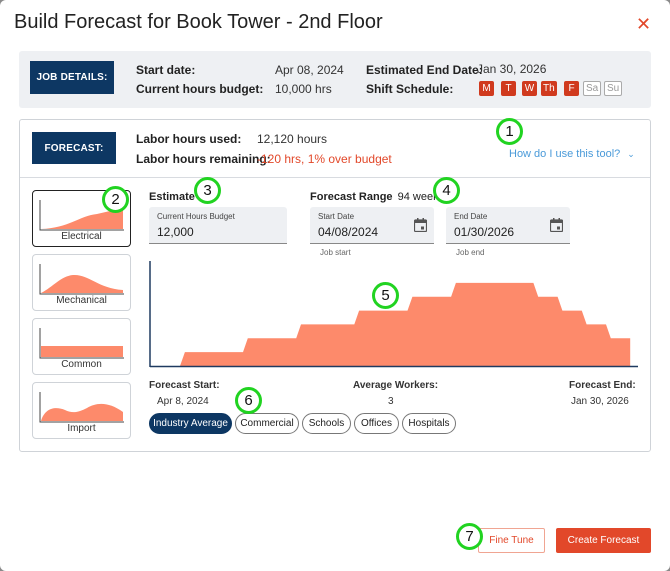  What do you see at coordinates (196, 216) in the screenshot?
I see `hours-budget-field-label: Current Hours Budget` at bounding box center [196, 216].